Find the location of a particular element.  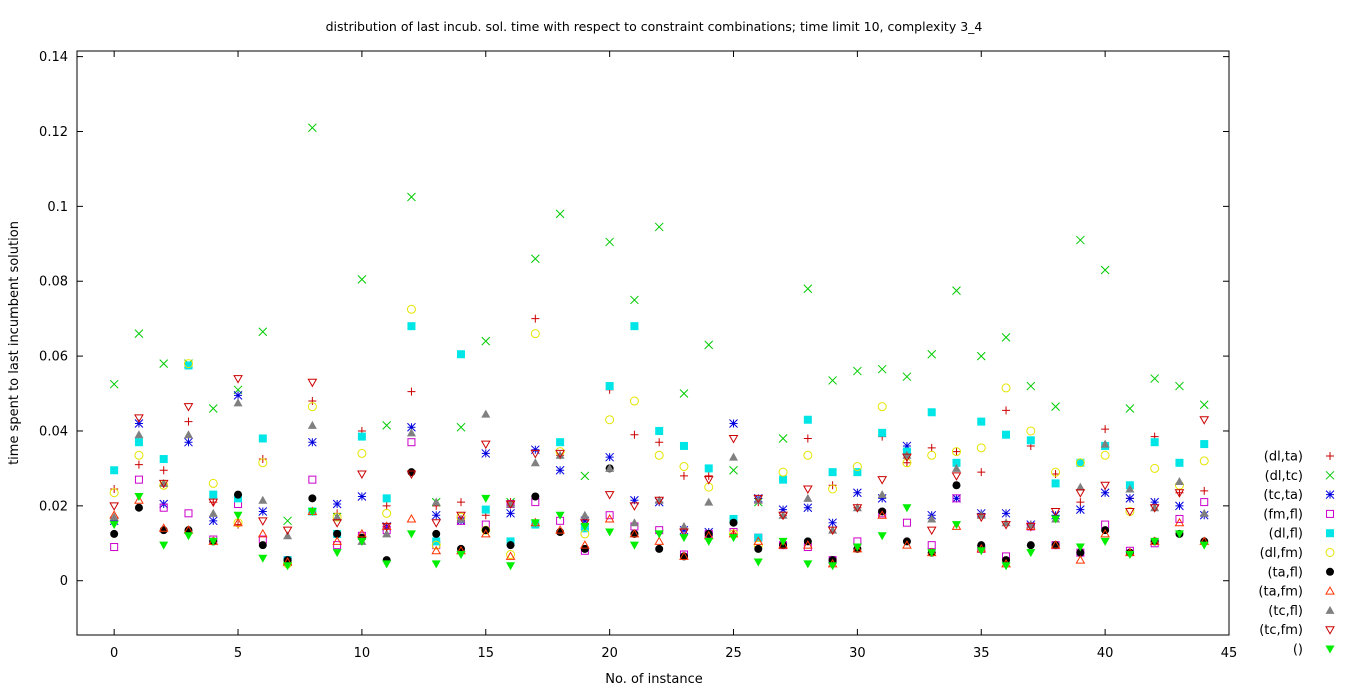

legend-item: (tc,fm) is located at coordinates (1297, 630).